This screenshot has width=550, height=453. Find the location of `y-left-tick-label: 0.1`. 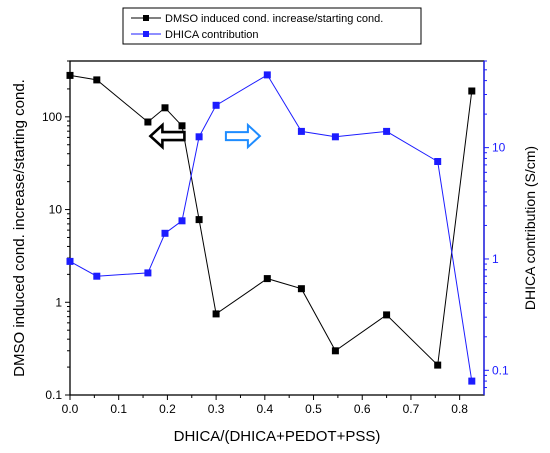

y-left-tick-label: 0.1 is located at coordinates (53, 395).